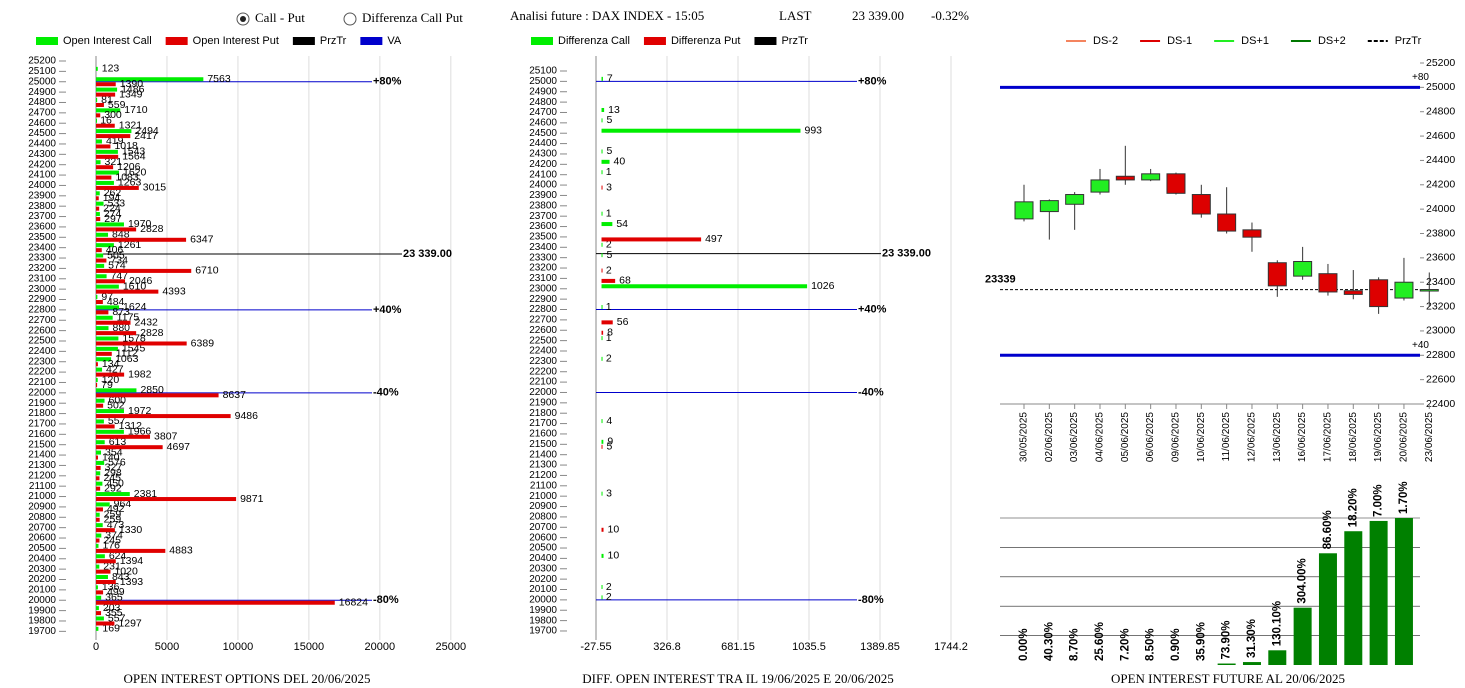 The width and height of the screenshot is (1465, 688). What do you see at coordinates (543, 185) in the screenshot?
I see `y-tick-label: 24000` at bounding box center [543, 185].